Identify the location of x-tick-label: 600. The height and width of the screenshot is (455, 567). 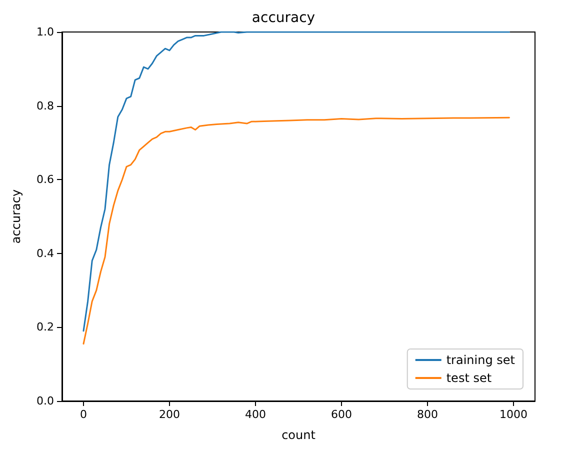
(341, 414).